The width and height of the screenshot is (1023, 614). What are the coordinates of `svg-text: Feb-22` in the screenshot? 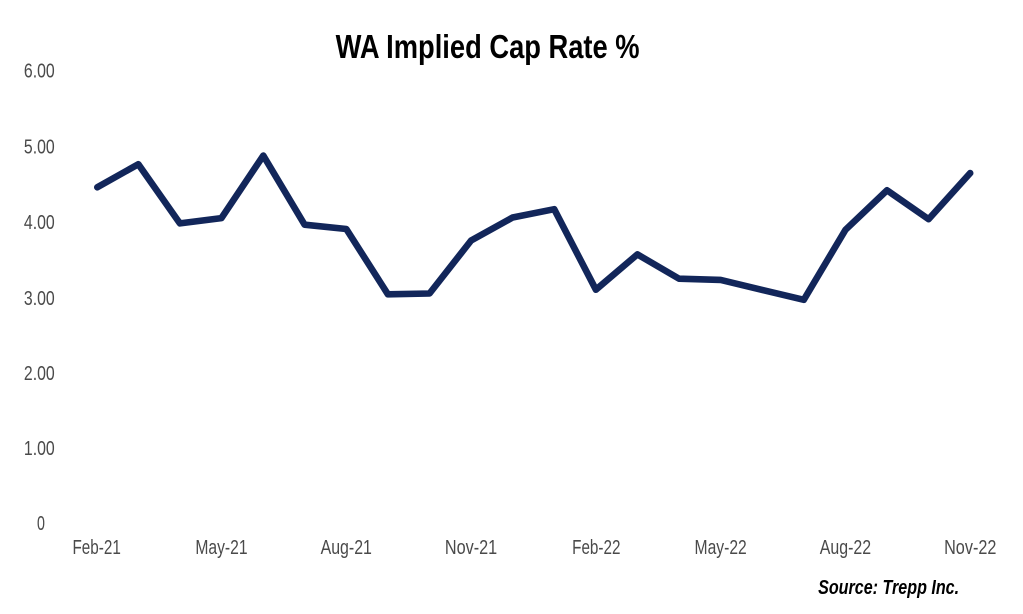 It's located at (596, 548).